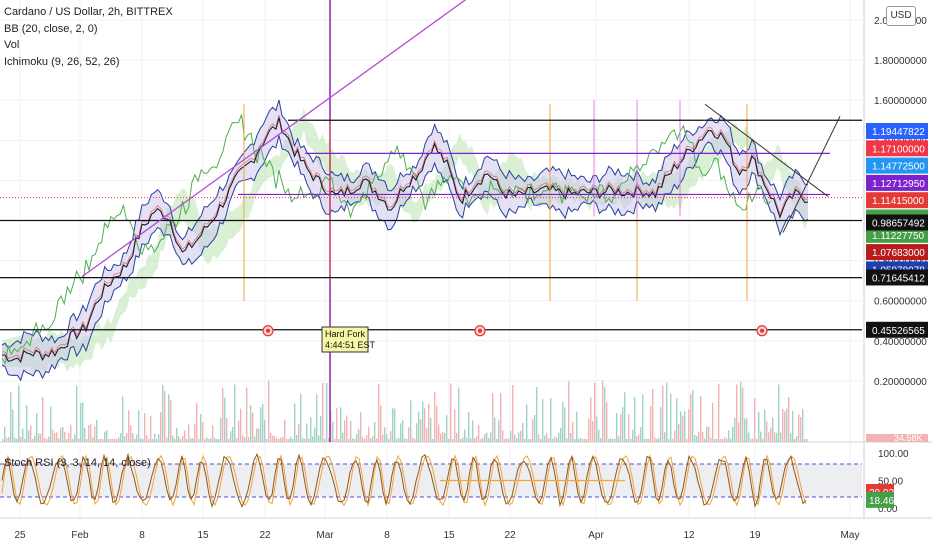 This screenshot has height=550, width=932. I want to click on time-tick-label: 12, so click(689, 535).